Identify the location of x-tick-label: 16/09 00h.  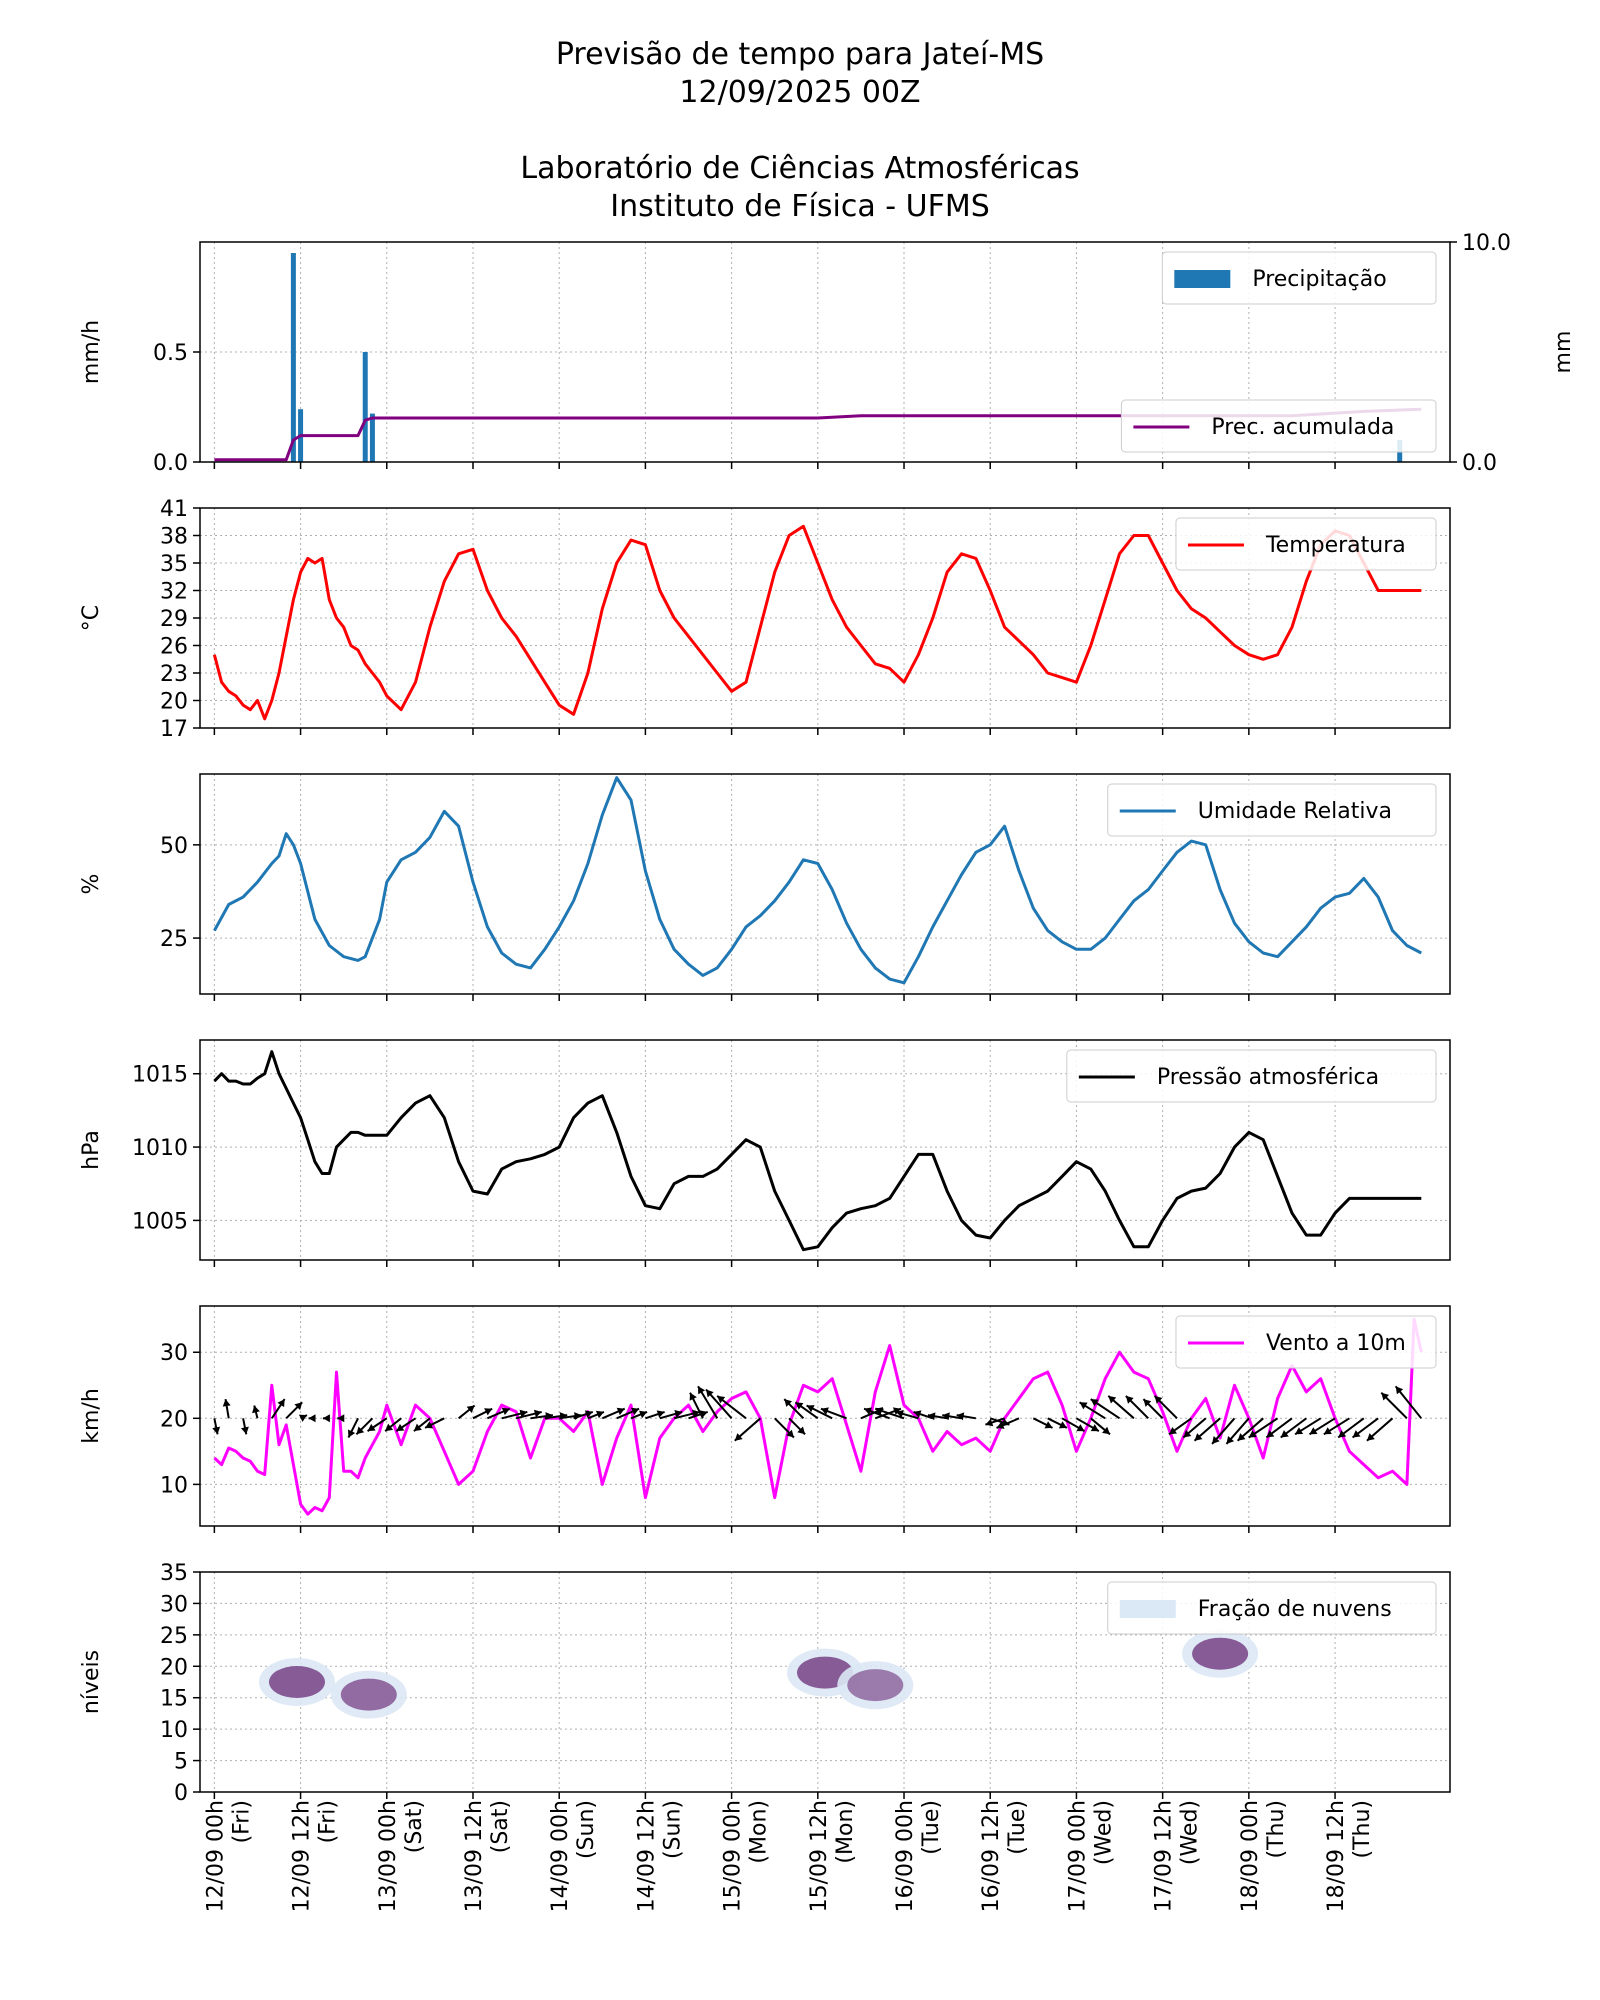
(905, 1856).